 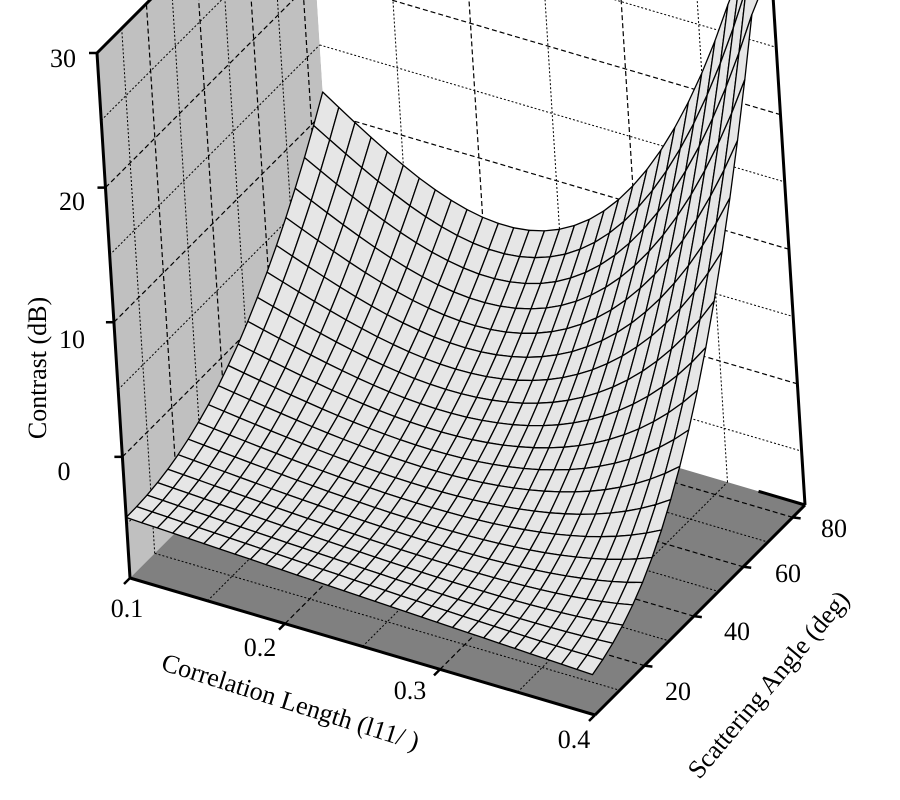 What do you see at coordinates (124, 27) in the screenshot?
I see `left-wall-top-edge` at bounding box center [124, 27].